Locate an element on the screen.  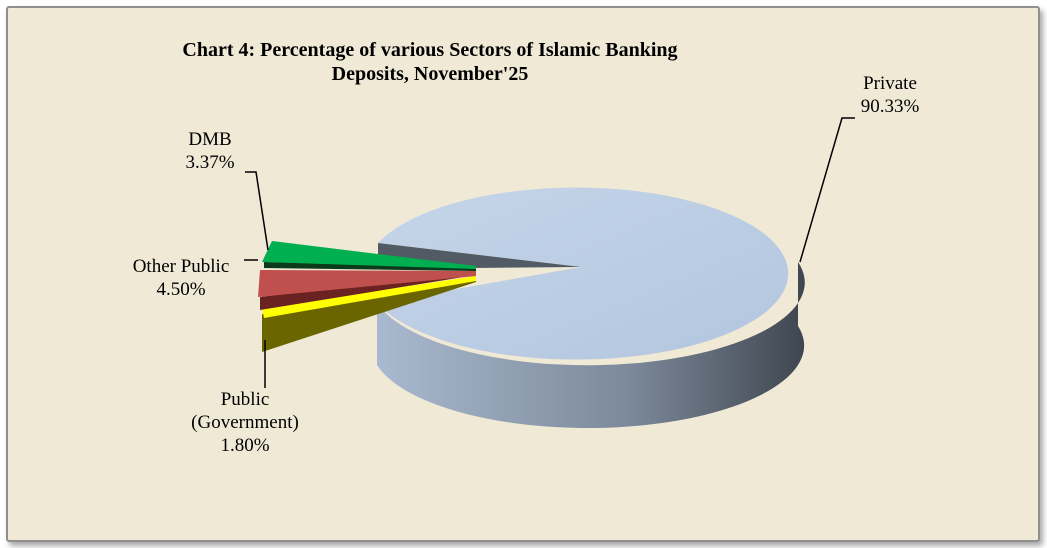
label-other-public-value: 4.50% is located at coordinates (181, 289).